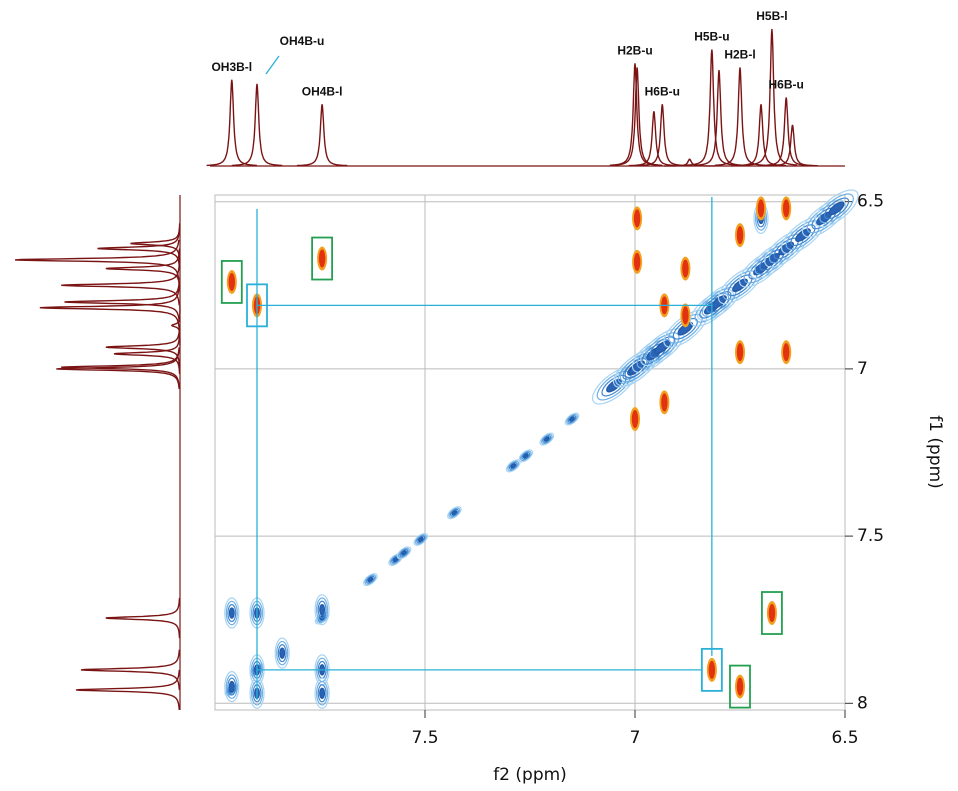 This screenshot has width=958, height=791. Describe the element at coordinates (844, 738) in the screenshot. I see `x-tick-label: 6.5` at that location.